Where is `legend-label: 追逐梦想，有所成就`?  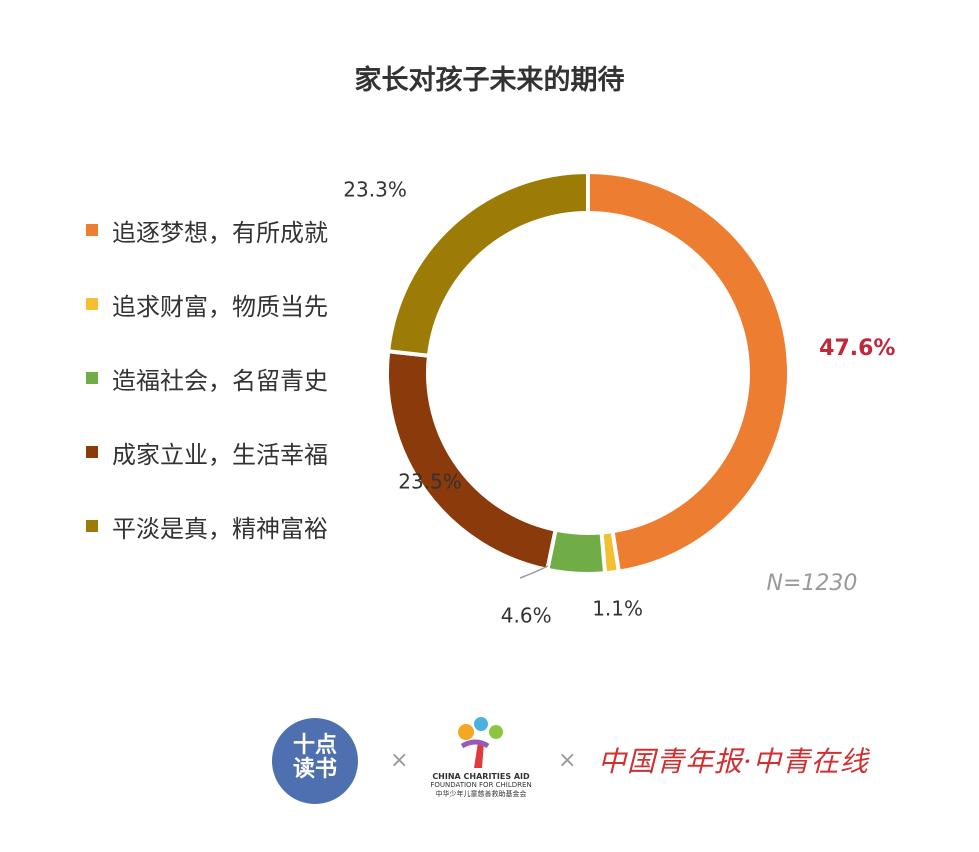 legend-label: 追逐梦想，有所成就 is located at coordinates (220, 232).